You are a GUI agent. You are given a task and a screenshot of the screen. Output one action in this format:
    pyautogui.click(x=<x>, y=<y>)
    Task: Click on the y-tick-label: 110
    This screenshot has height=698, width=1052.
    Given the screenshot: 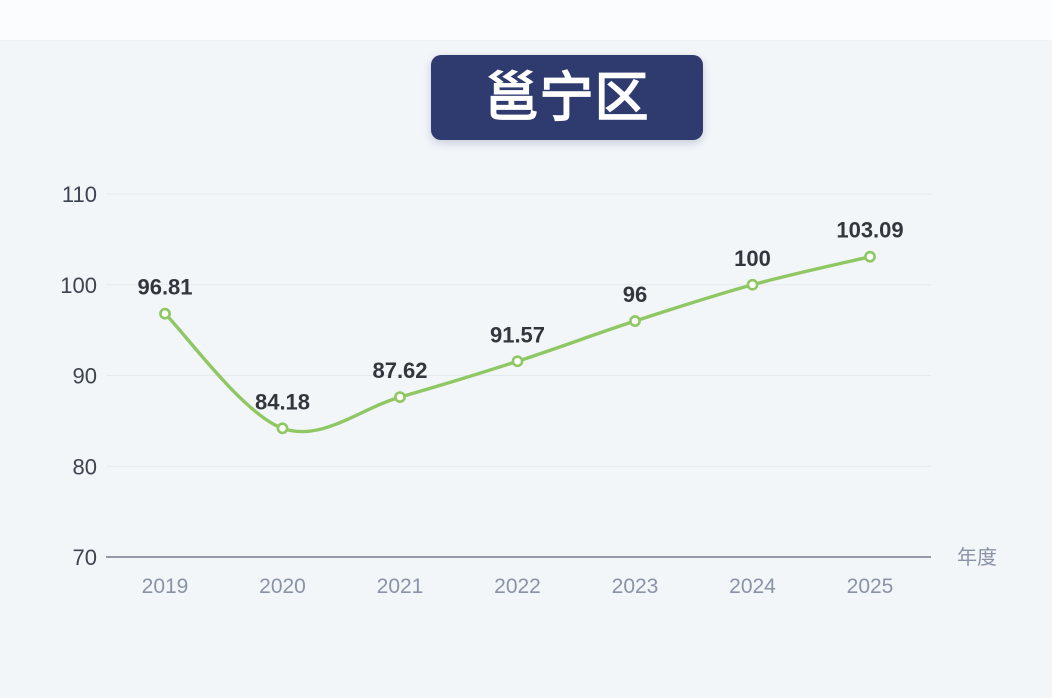 What is the action you would take?
    pyautogui.click(x=79, y=194)
    